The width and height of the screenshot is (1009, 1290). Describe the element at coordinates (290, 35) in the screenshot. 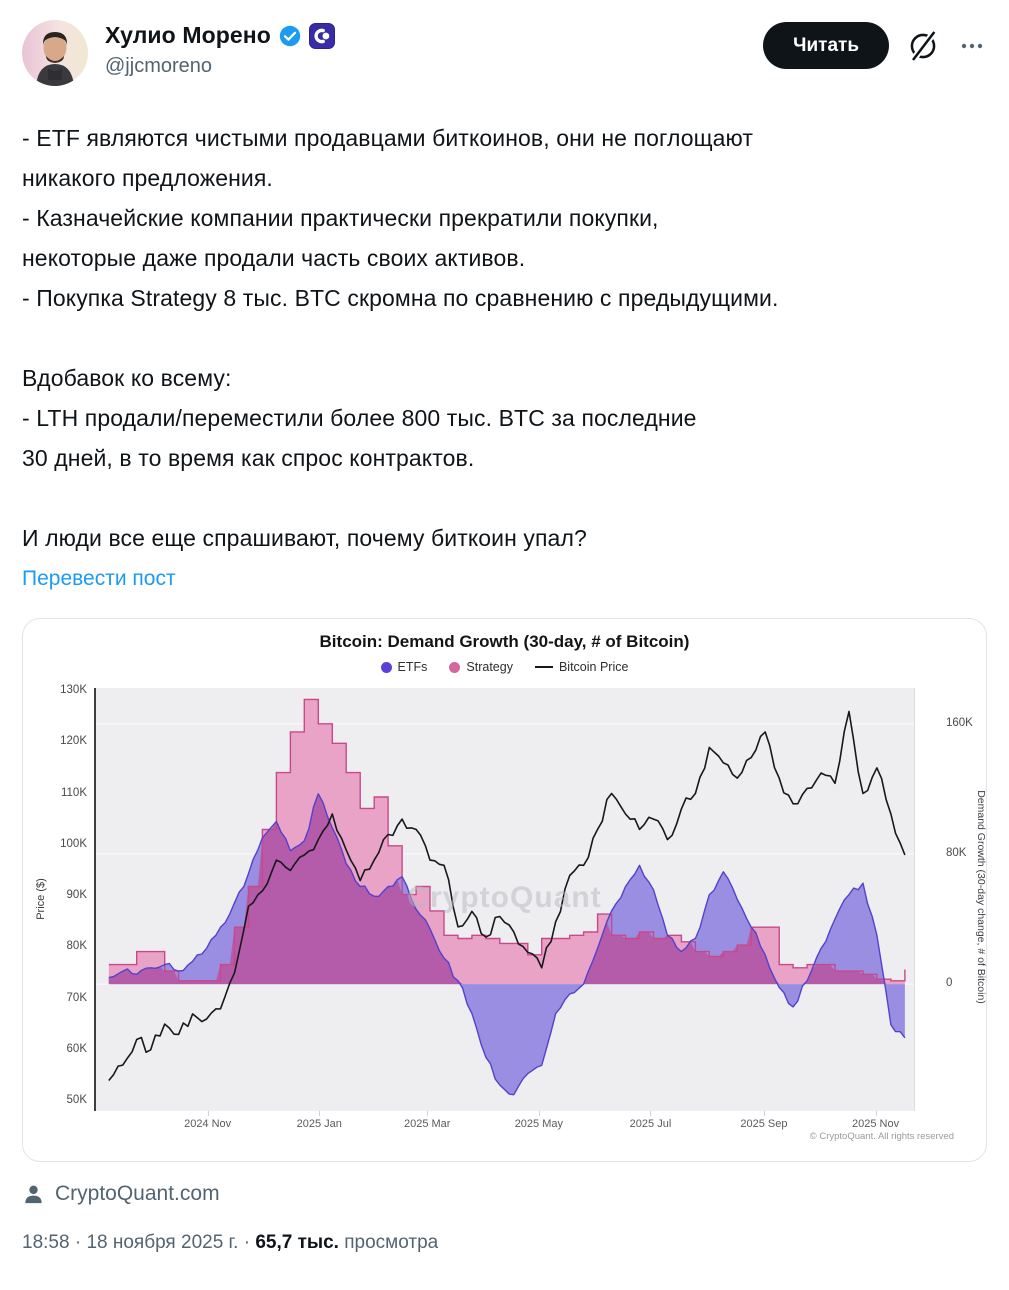

I see `verified-badge-icon` at that location.